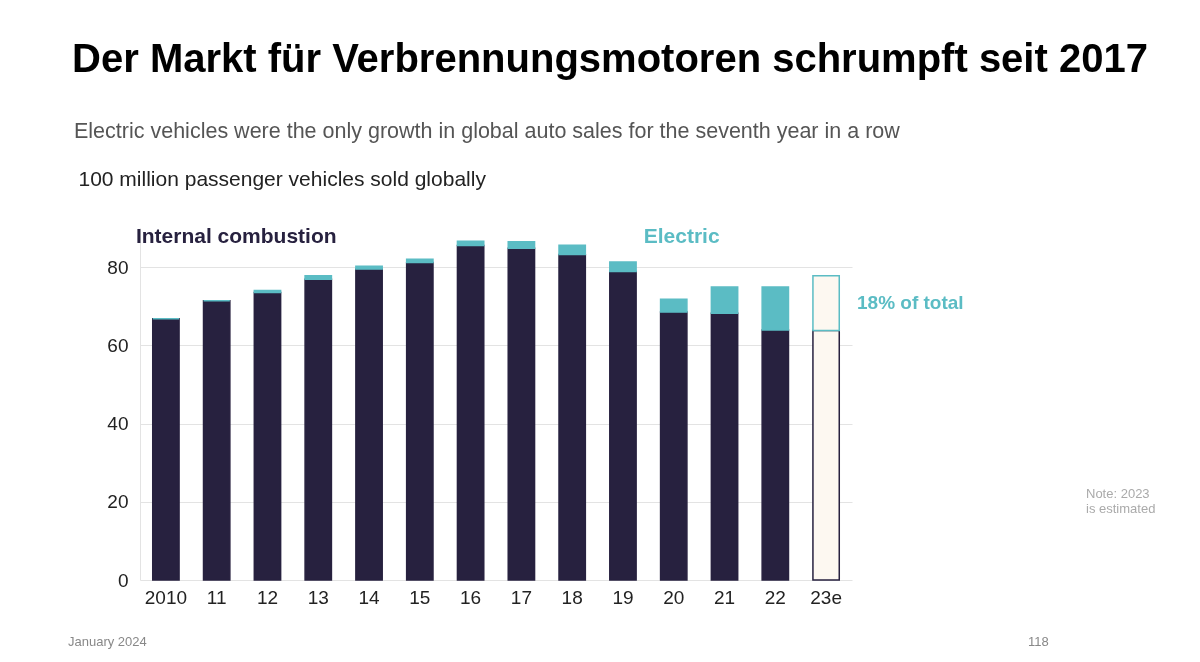  I want to click on x-tick-label: 15, so click(420, 597).